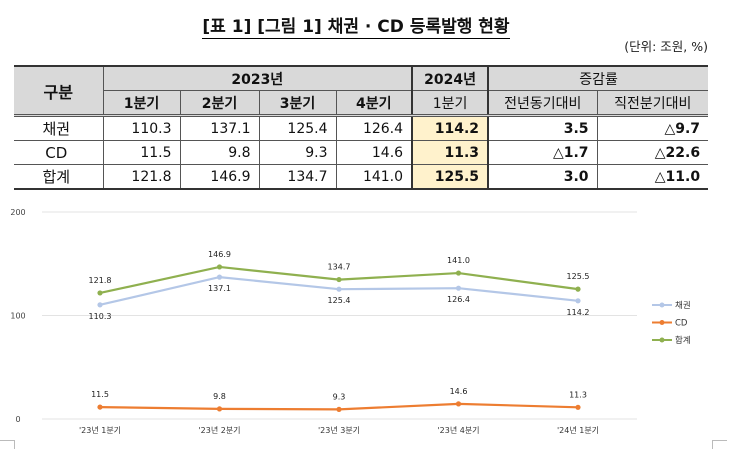 The height and width of the screenshot is (449, 750). I want to click on row-label: CD, so click(59, 152).